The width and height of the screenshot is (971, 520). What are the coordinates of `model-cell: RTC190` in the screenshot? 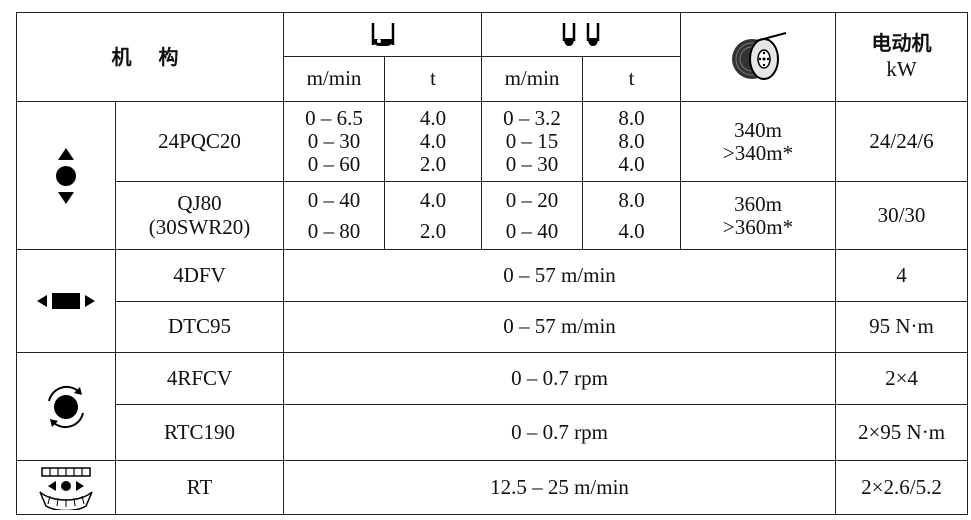 It's located at (199, 432).